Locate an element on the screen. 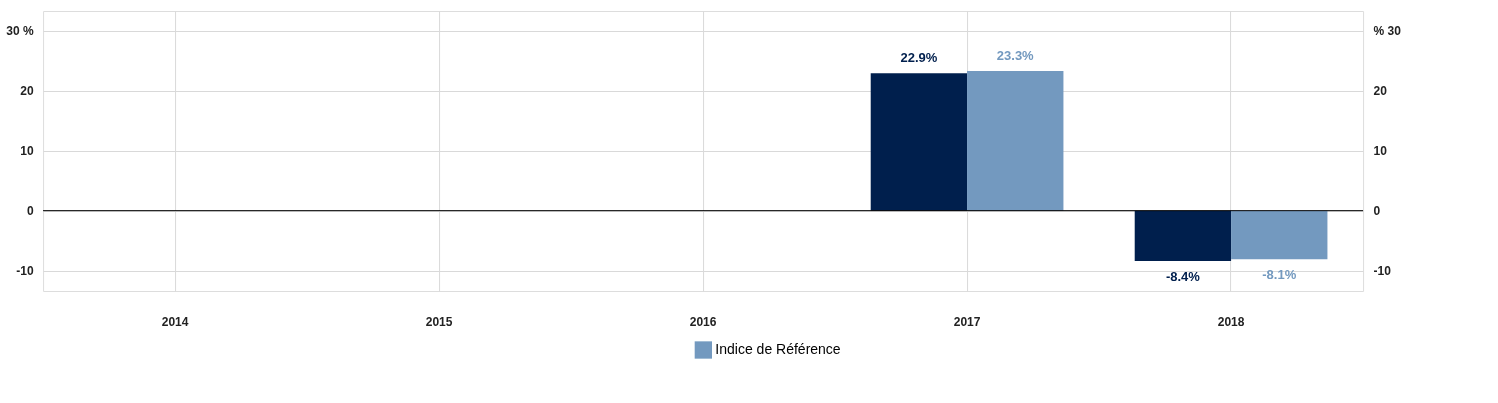 This screenshot has width=1498, height=403. x-tick-label: 2017 is located at coordinates (967, 321).